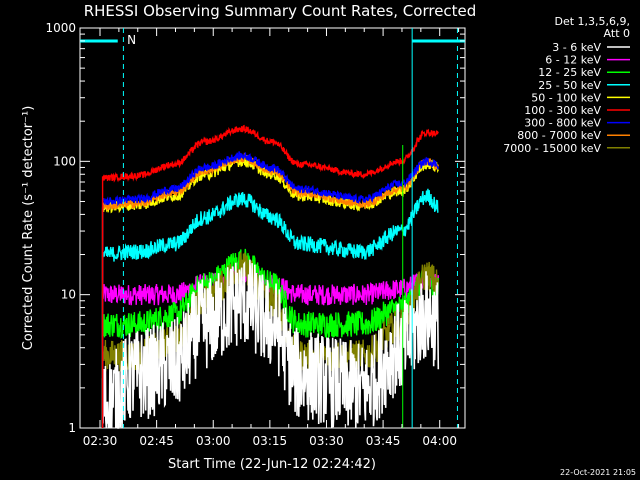 The height and width of the screenshot is (480, 640). Describe the element at coordinates (562, 123) in the screenshot. I see `legend-label: 300 - 800 keV` at that location.